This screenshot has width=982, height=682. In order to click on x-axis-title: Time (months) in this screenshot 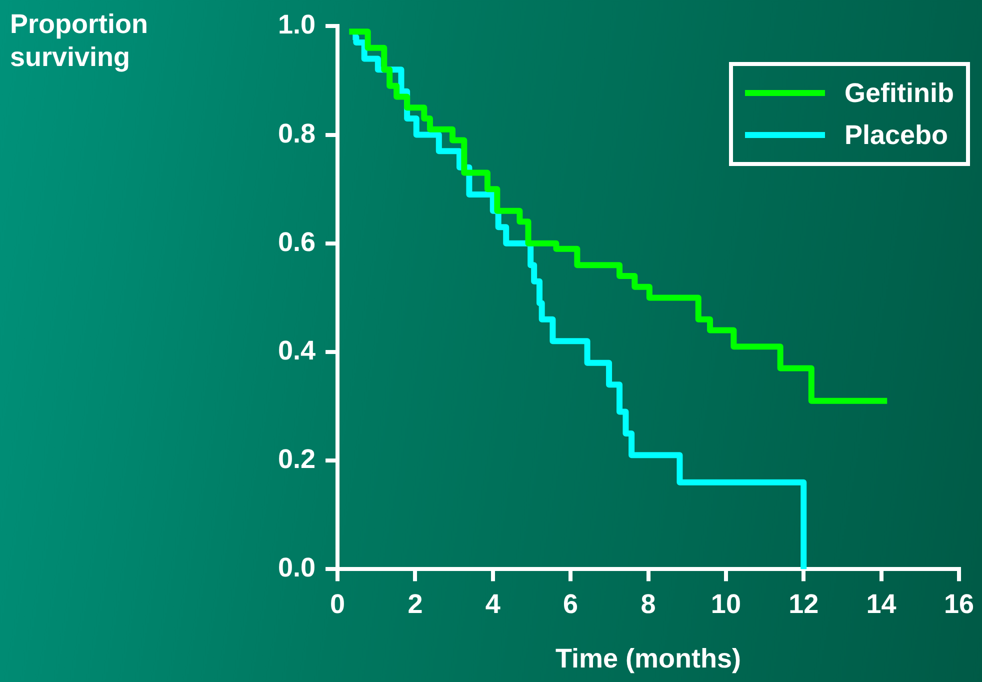, I will do `click(649, 658)`.